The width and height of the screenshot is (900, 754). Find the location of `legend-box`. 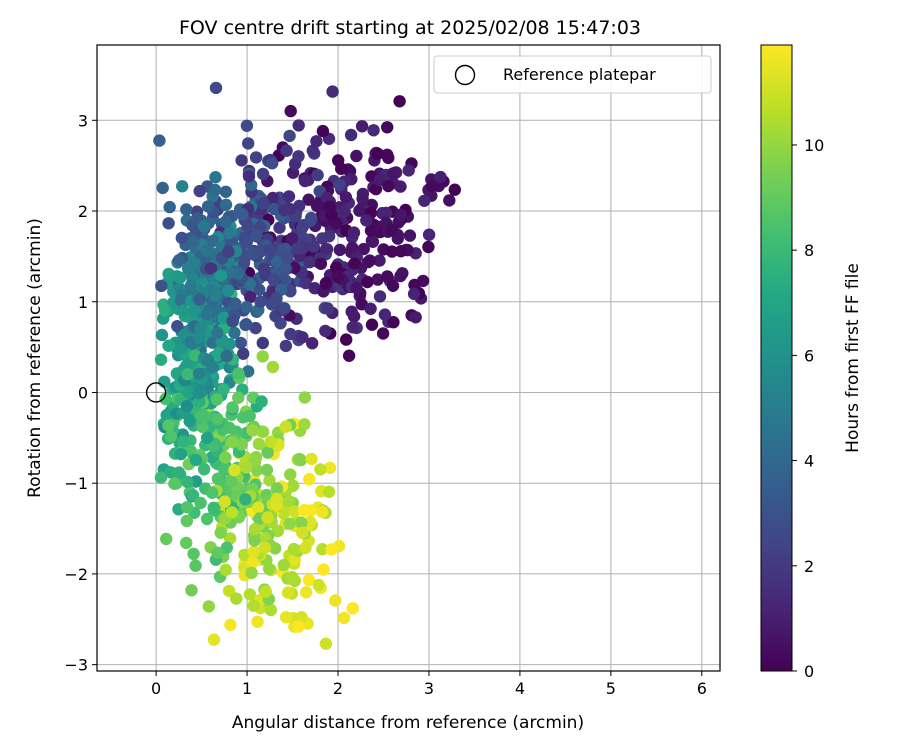

legend-box is located at coordinates (572, 74).